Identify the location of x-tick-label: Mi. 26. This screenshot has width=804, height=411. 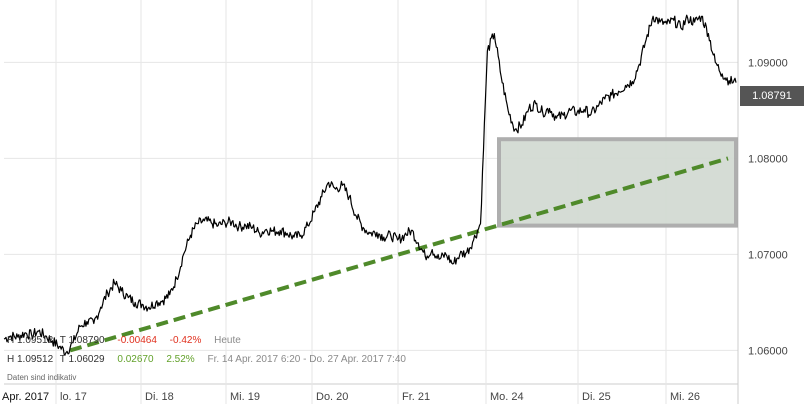
(685, 397).